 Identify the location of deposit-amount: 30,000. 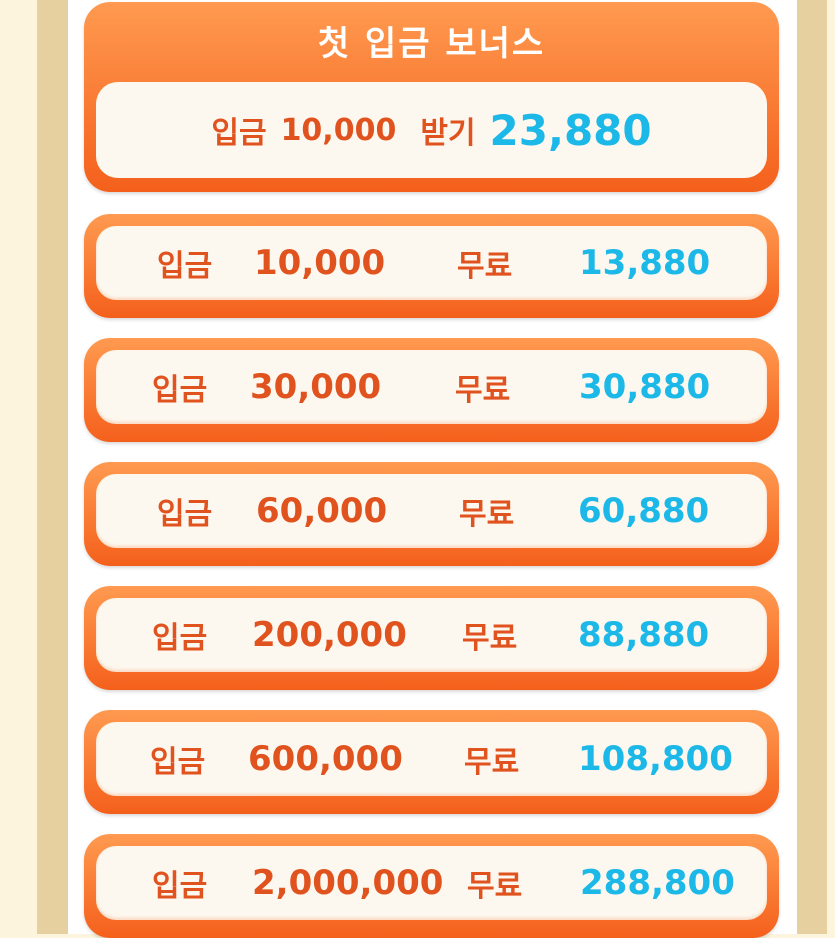
(316, 387).